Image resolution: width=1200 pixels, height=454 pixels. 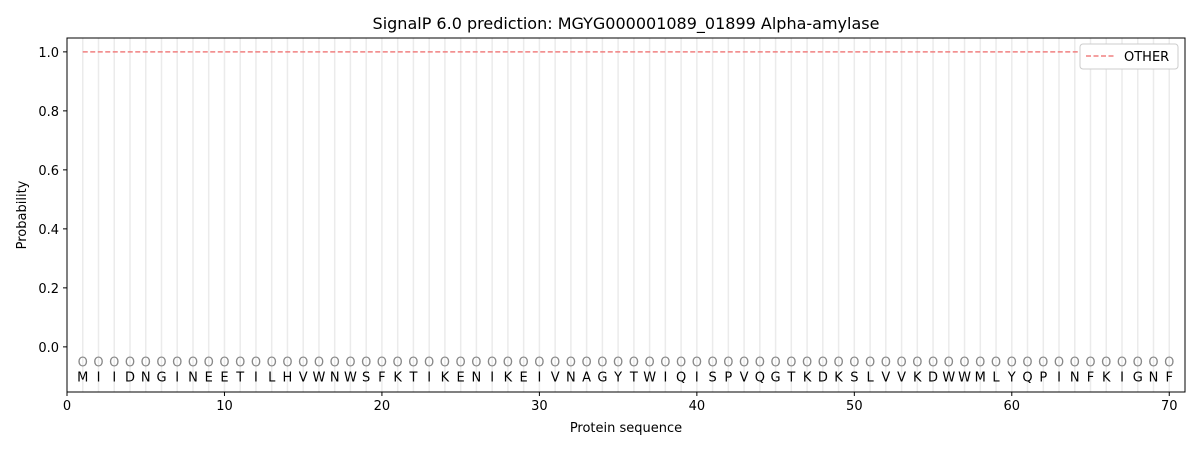 I want to click on residue-label: P, so click(x=728, y=378).